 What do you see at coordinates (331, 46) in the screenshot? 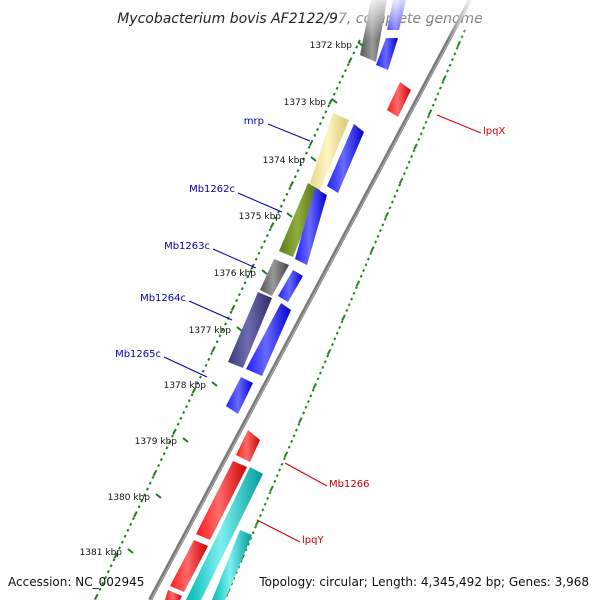
I see `scale-tick-label: 1372 kbp` at bounding box center [331, 46].